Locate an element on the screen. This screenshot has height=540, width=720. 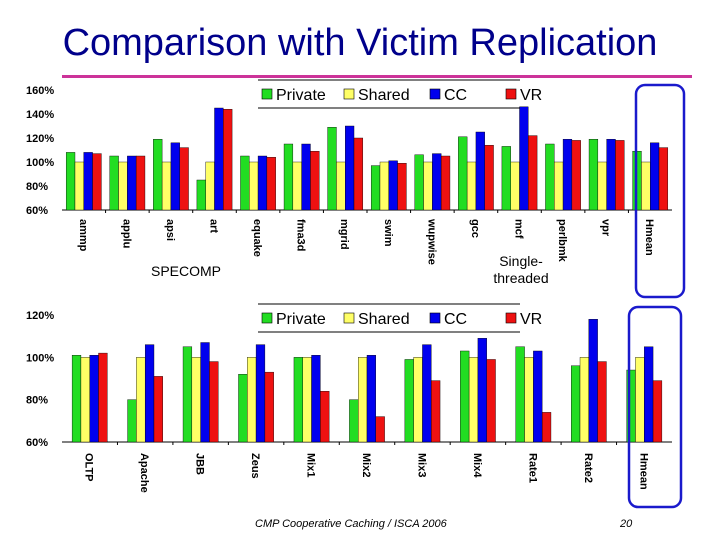
bar-vr-mix1 is located at coordinates (325, 417).